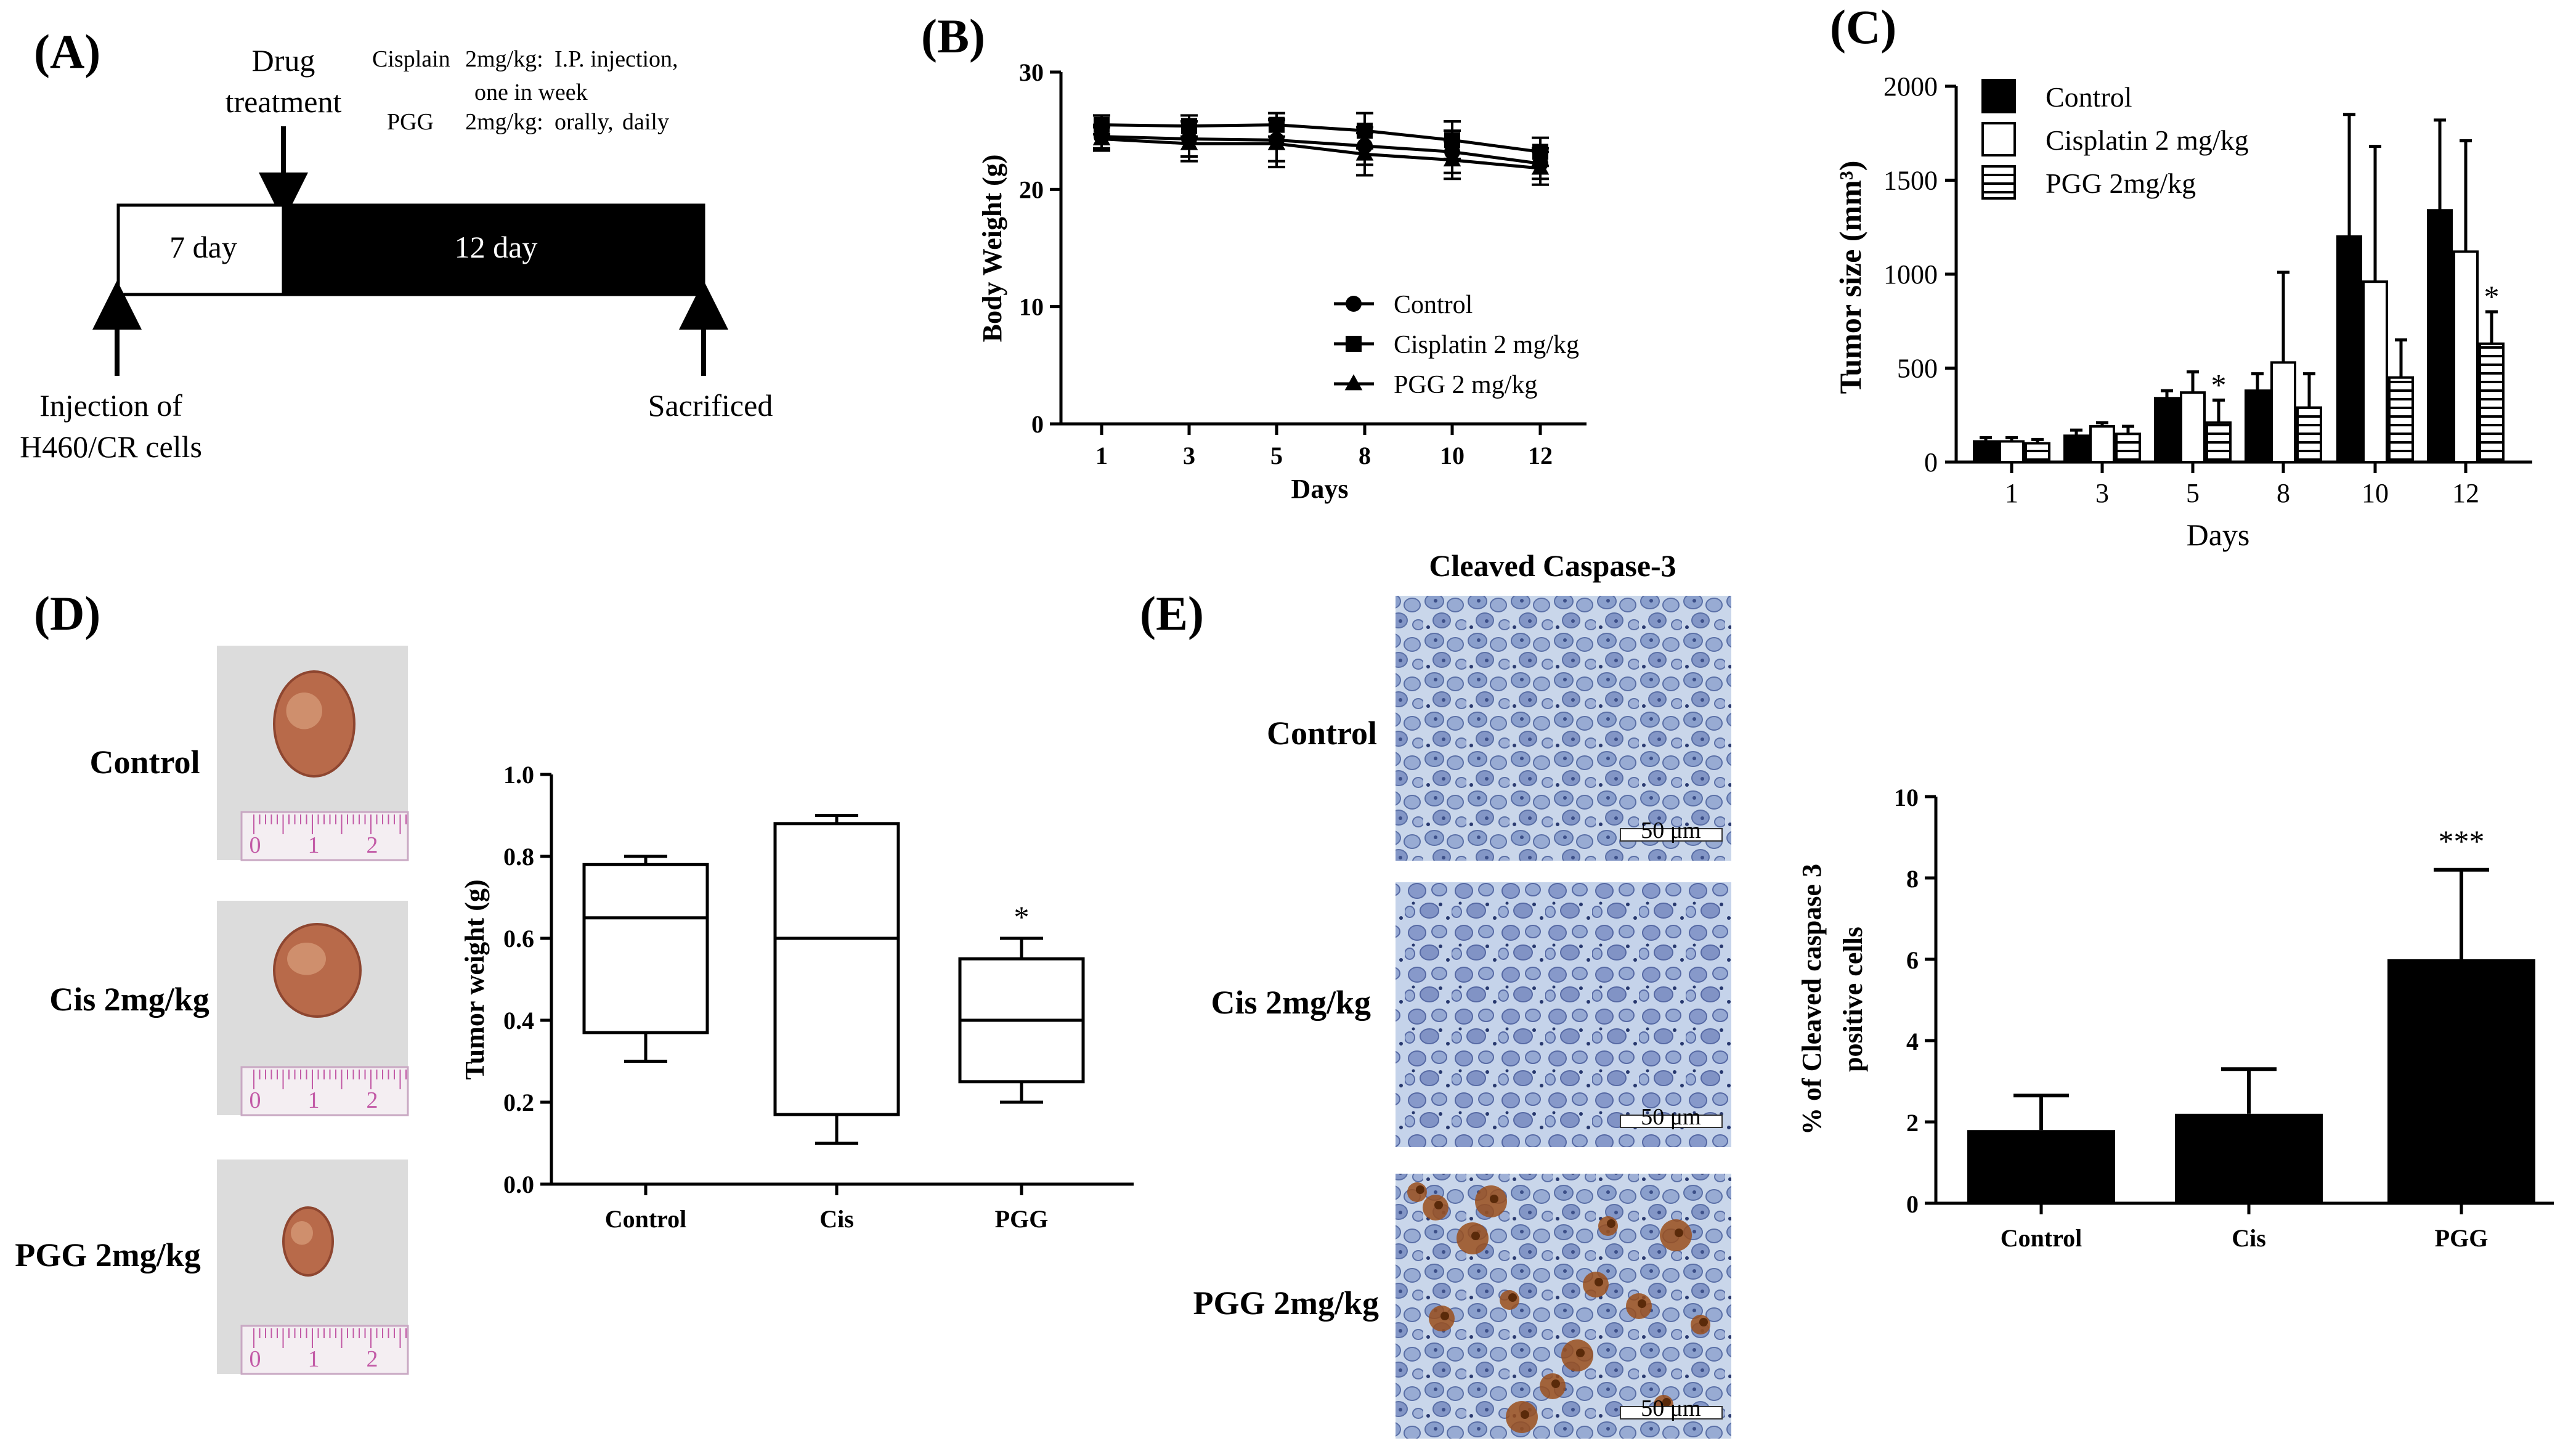 The width and height of the screenshot is (2576, 1446). What do you see at coordinates (372, 1359) in the screenshot?
I see `ruler-digit-2: 2` at bounding box center [372, 1359].